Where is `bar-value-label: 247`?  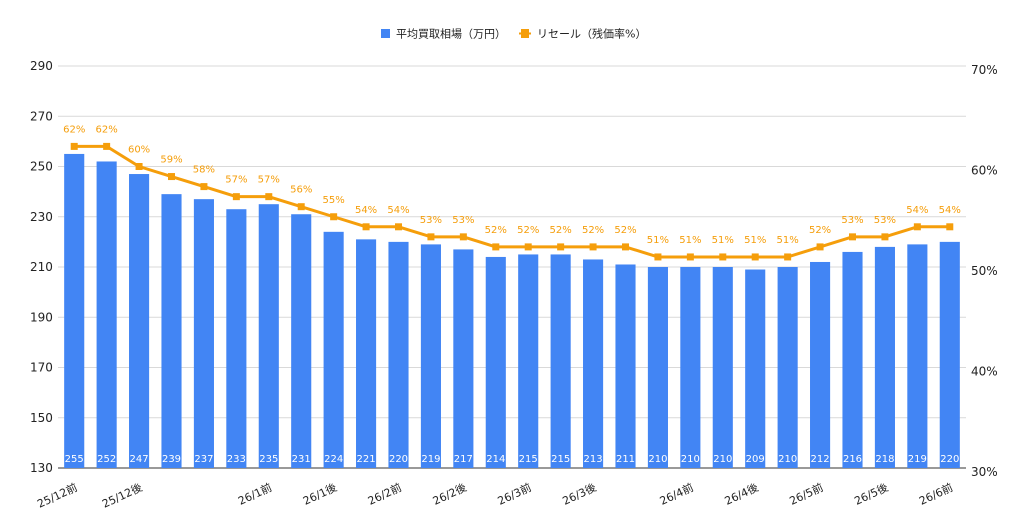 bar-value-label: 247 is located at coordinates (139, 459).